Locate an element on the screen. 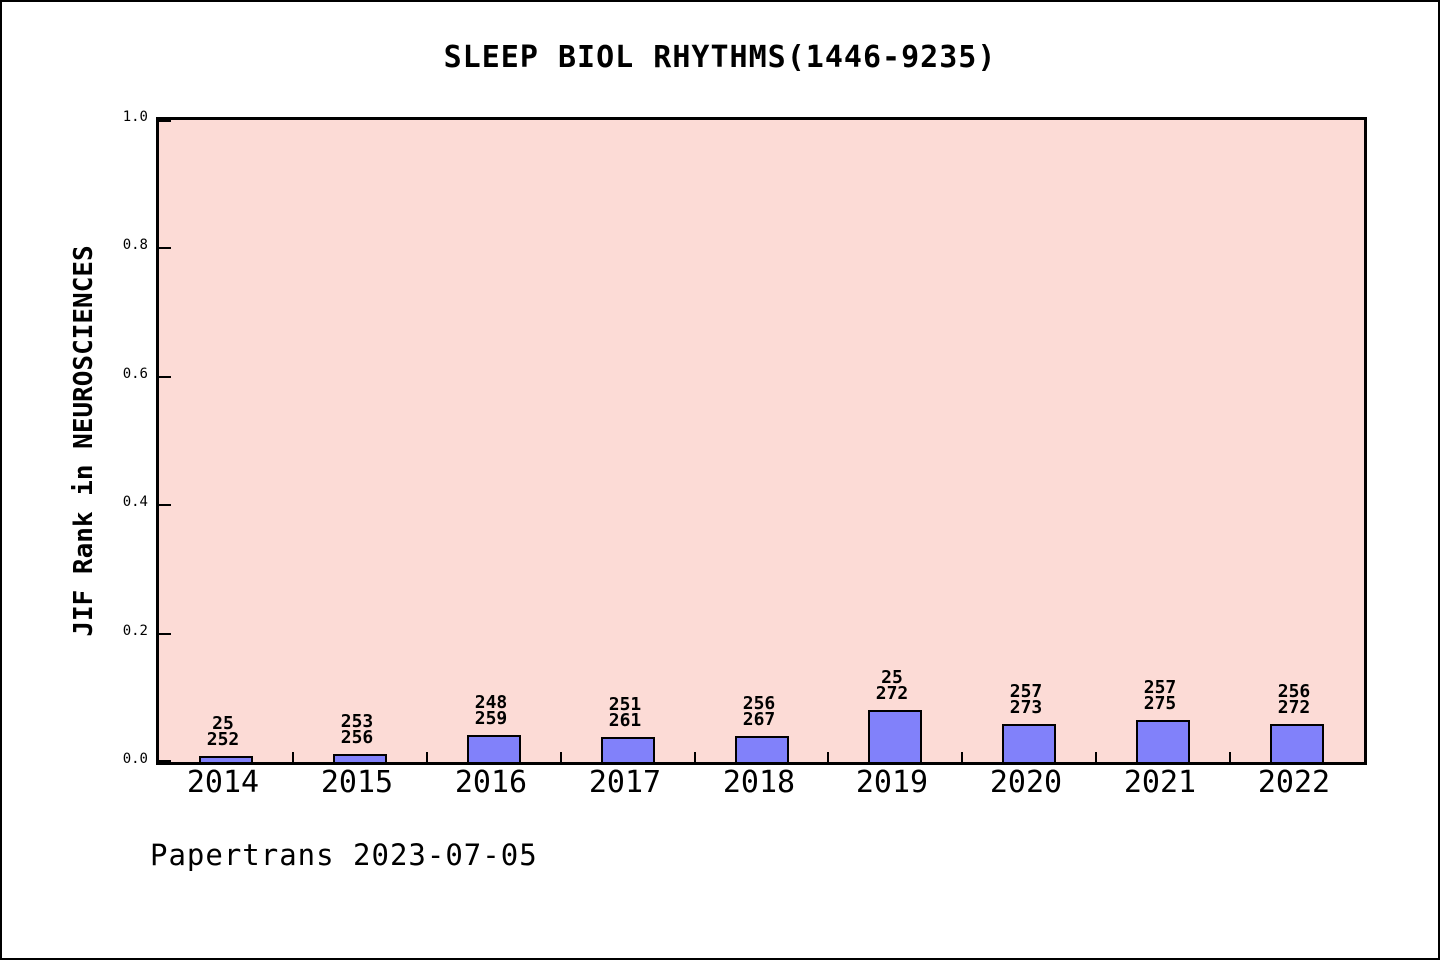 The height and width of the screenshot is (960, 1440). x-tick-label-2021: 2021 is located at coordinates (1160, 782).